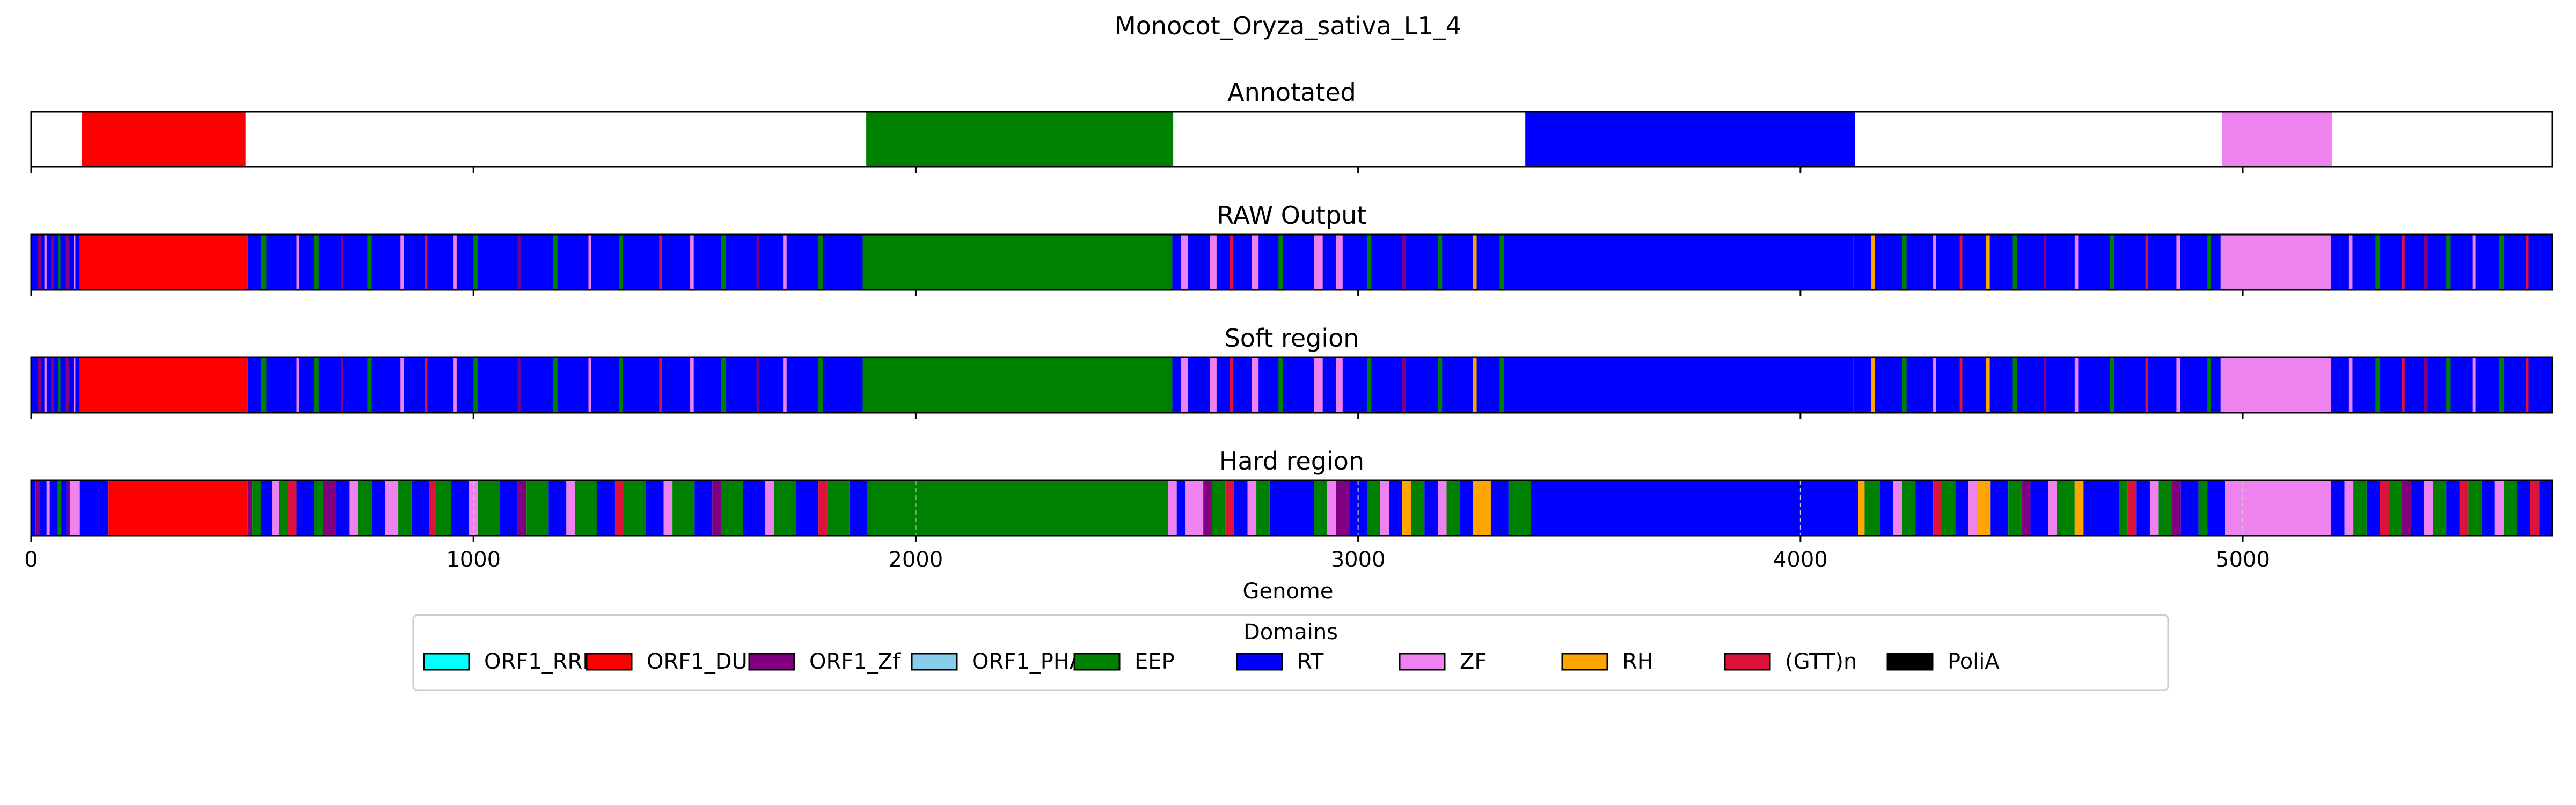 This screenshot has width=2576, height=805. Describe the element at coordinates (1584, 662) in the screenshot. I see `legend-swatch` at that location.